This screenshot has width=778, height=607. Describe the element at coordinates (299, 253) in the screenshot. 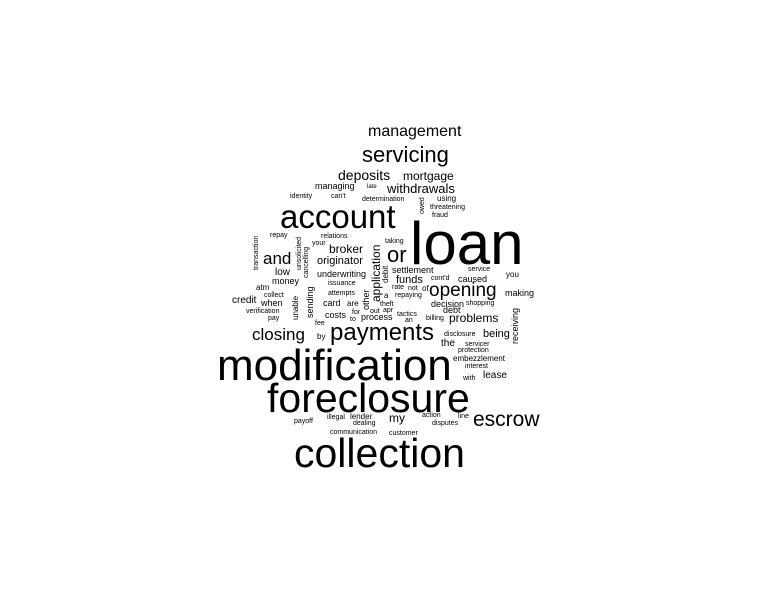

I see `word-unsolicited: unsolicited` at that location.